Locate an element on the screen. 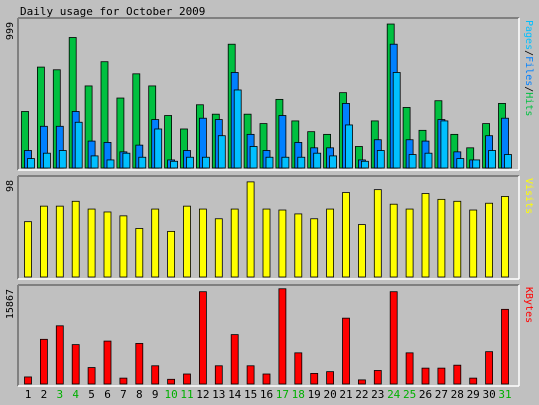 This screenshot has height=405, width=539. ylabel-part-0-2: Files is located at coordinates (528, 71).